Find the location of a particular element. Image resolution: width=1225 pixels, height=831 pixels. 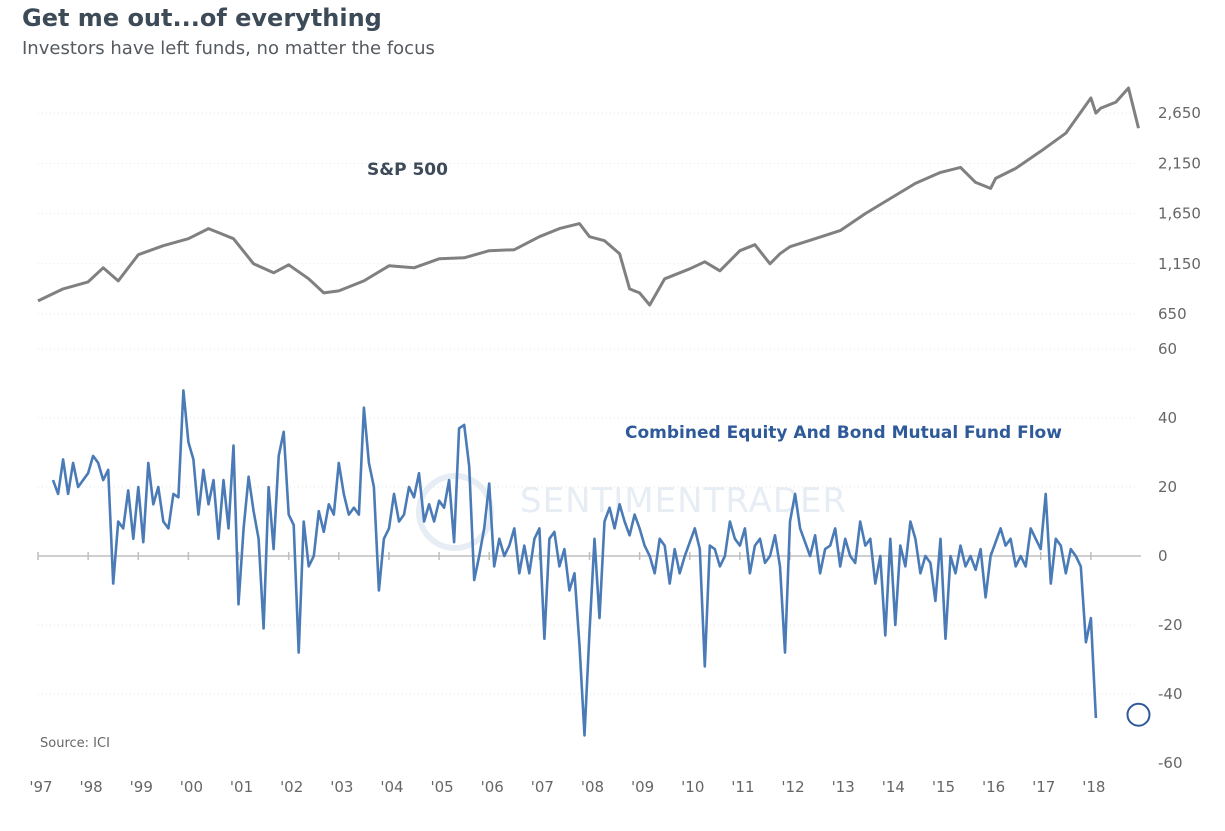

source-note: Source: ICI is located at coordinates (75, 743).